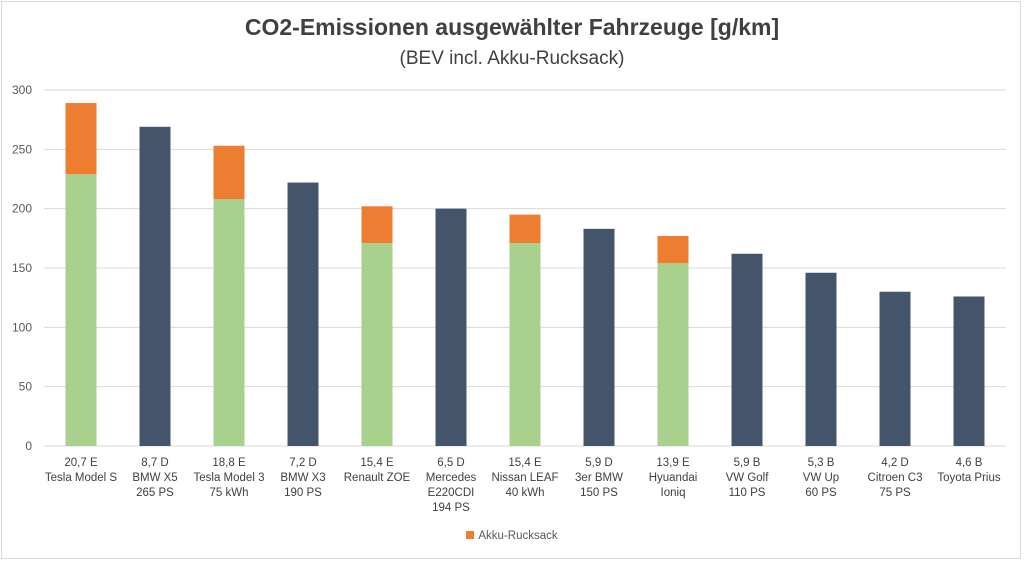 The height and width of the screenshot is (562, 1024). I want to click on x-category-label-line: 4,2 D, so click(895, 463).